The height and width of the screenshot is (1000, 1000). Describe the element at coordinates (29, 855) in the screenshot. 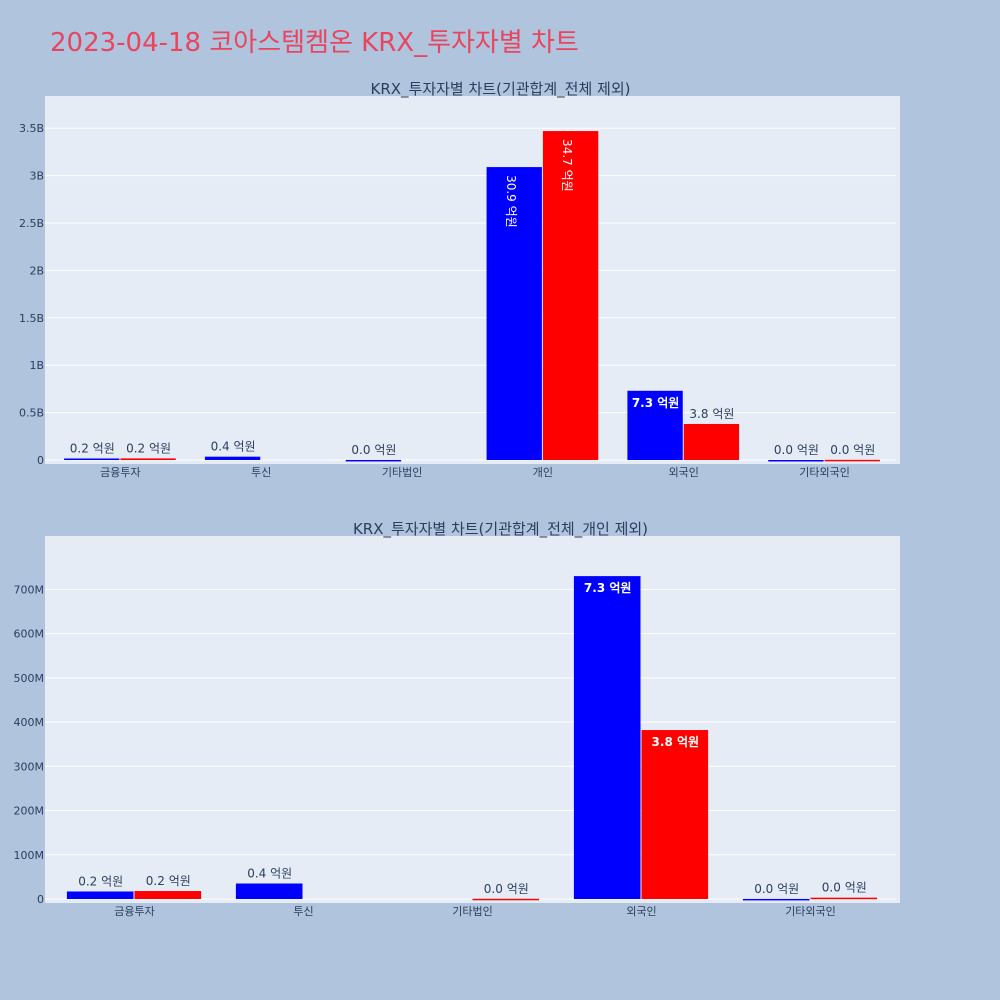

I see `y-tick-label: 100M` at that location.